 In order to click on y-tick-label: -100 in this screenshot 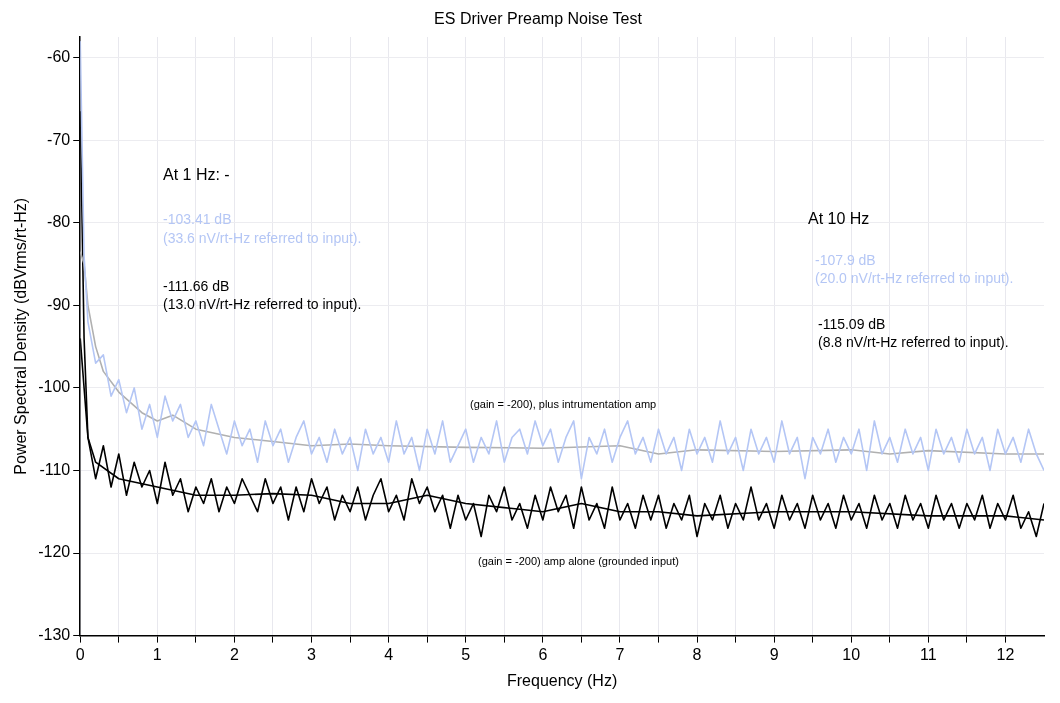, I will do `click(54, 387)`.